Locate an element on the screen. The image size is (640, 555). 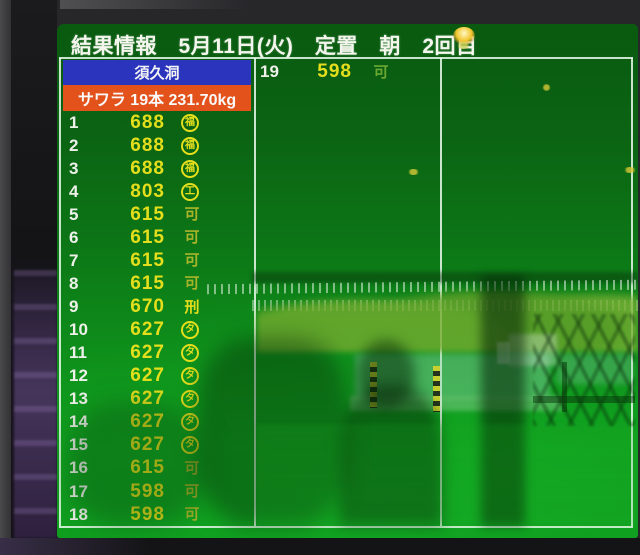
table-row: 16 615 可 is located at coordinates (158, 468).